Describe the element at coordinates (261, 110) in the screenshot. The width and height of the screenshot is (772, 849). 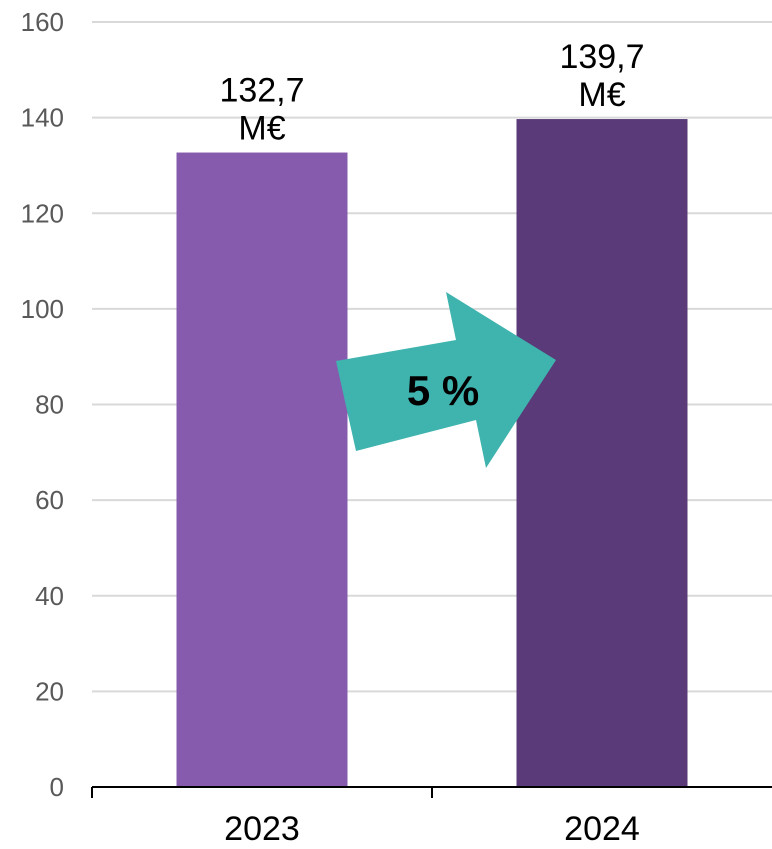
I see `data-label: 132,7 M€` at that location.